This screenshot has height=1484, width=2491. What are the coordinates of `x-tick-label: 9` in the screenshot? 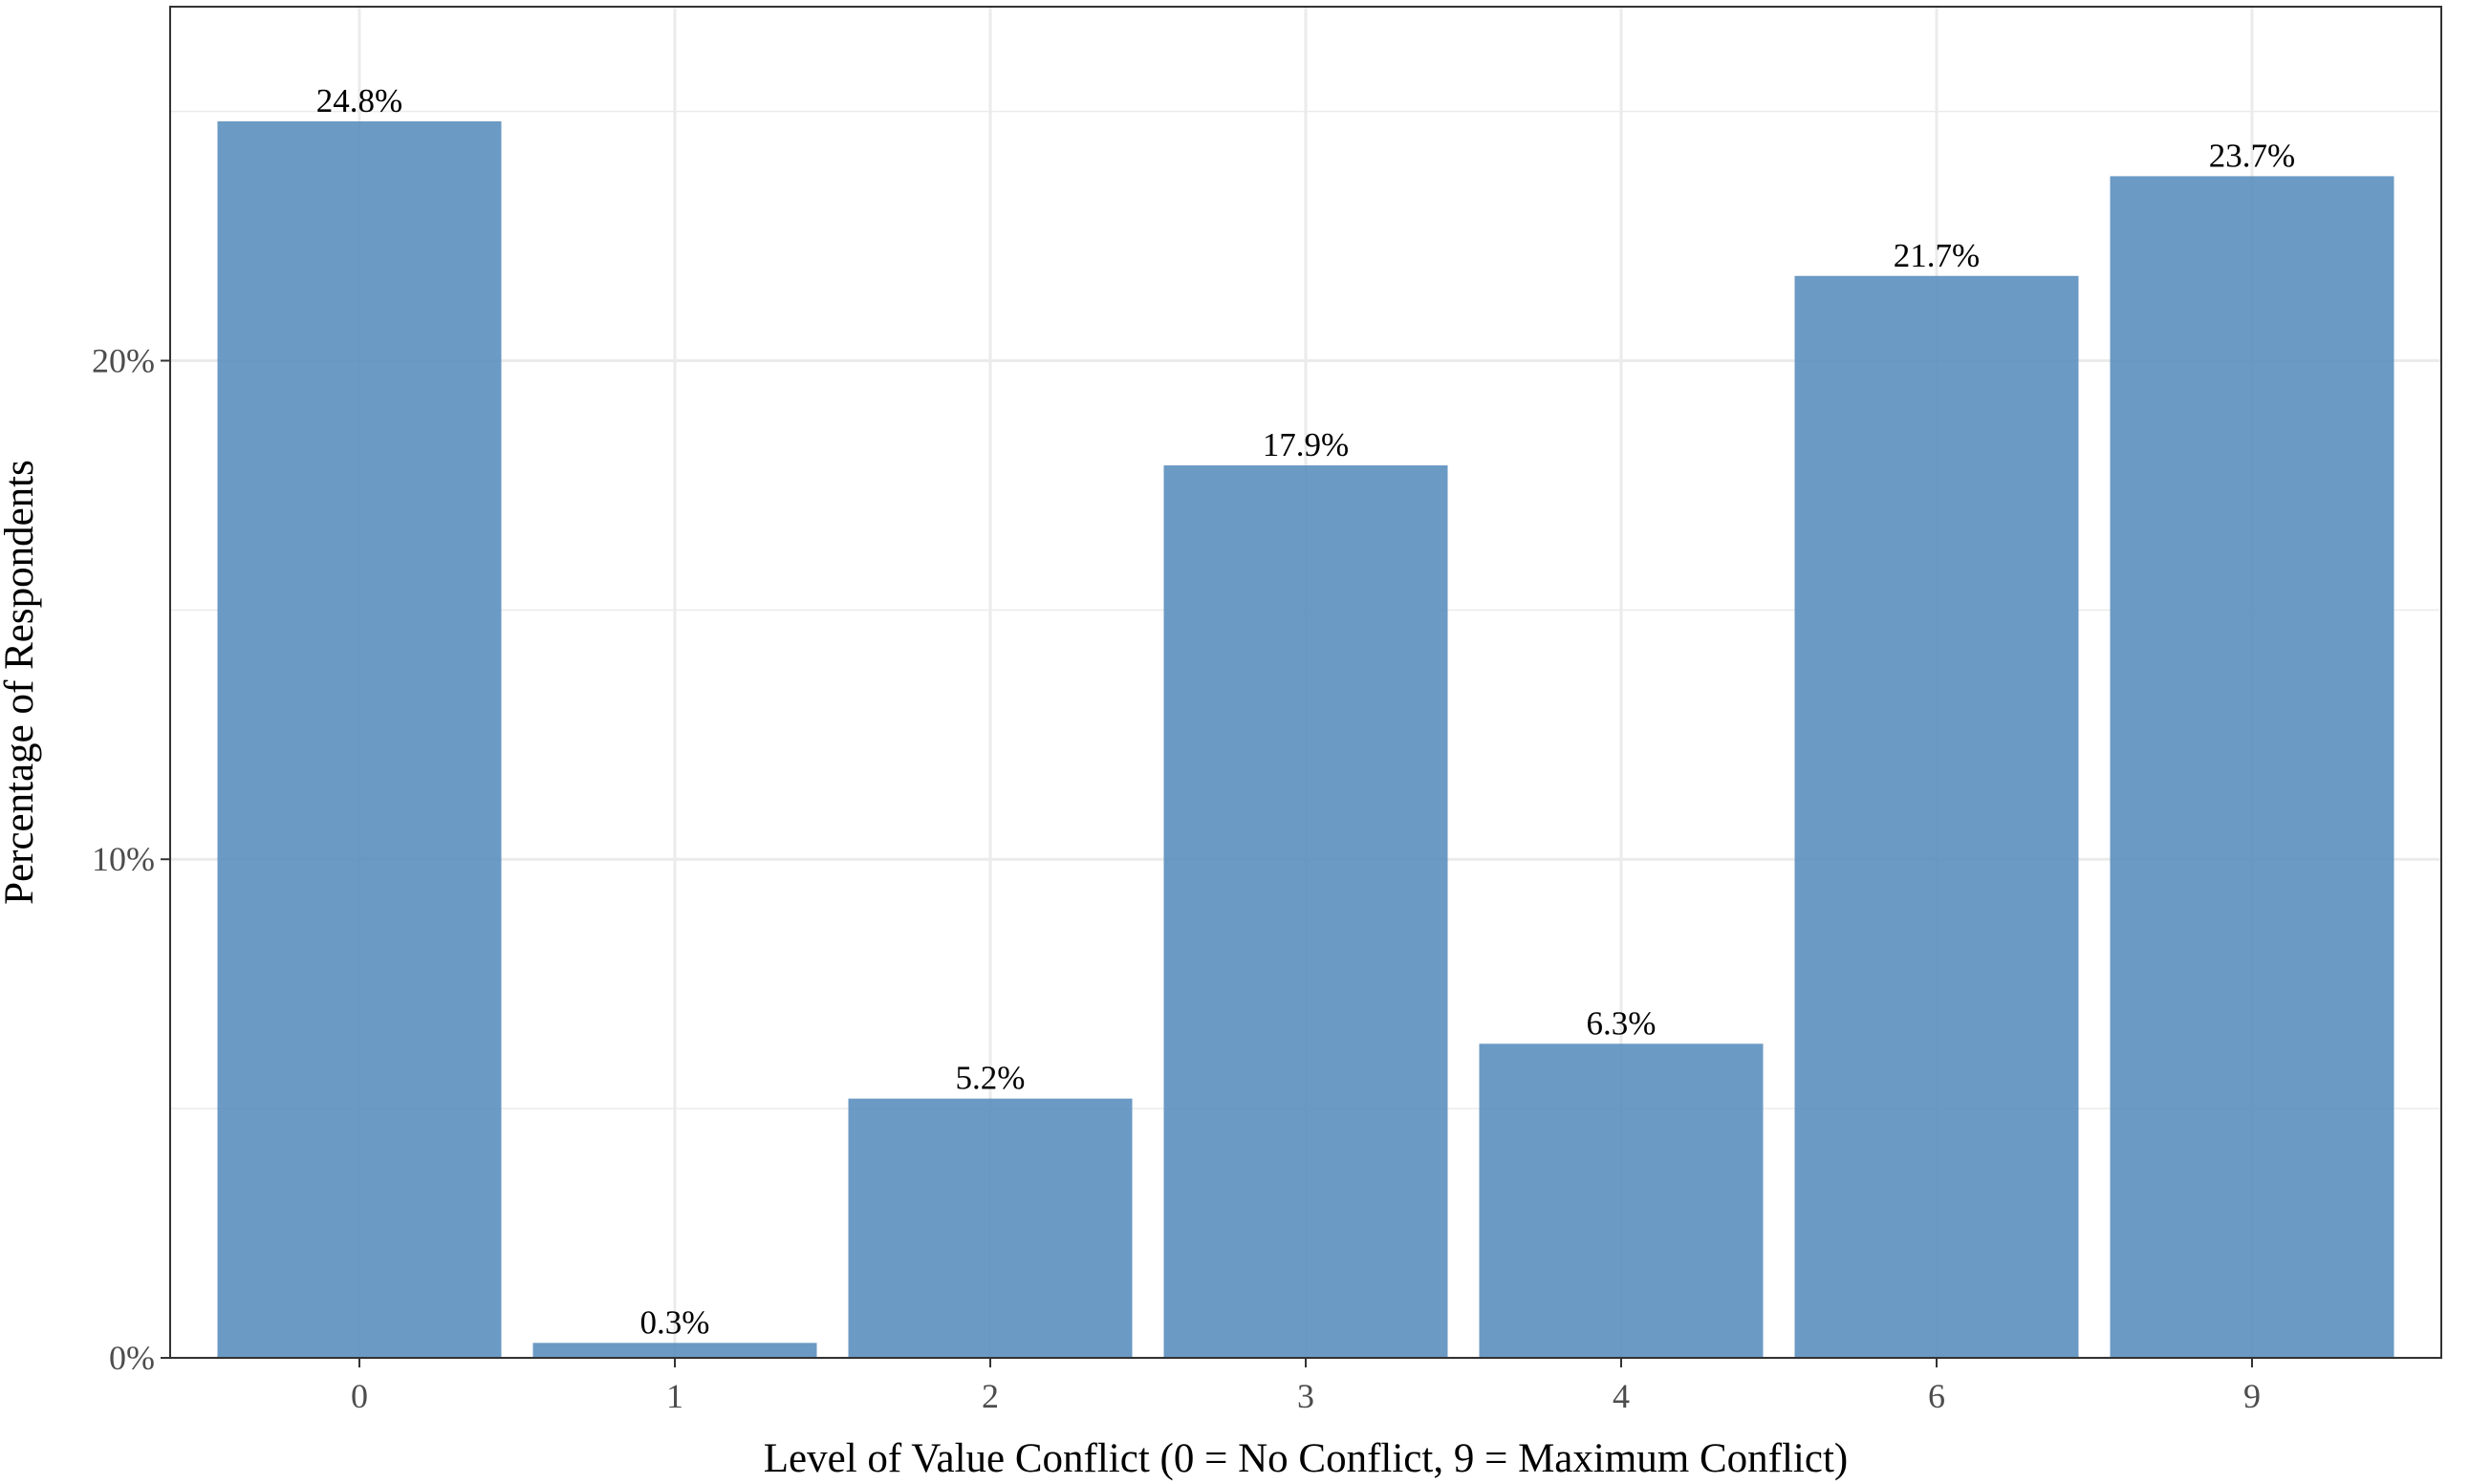 It's located at (2252, 1396).